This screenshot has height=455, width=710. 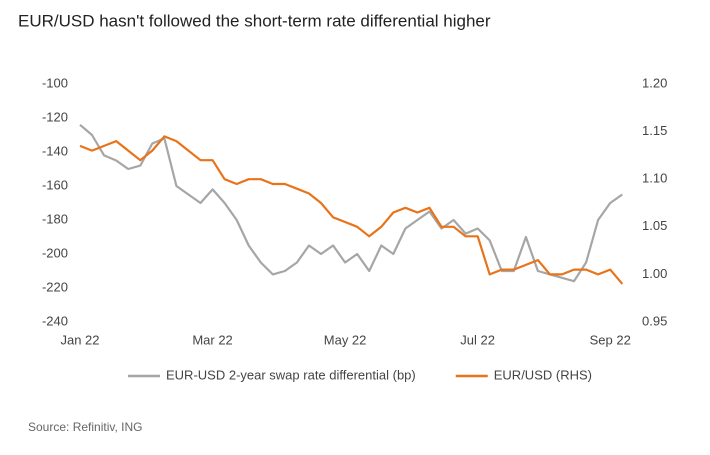 I want to click on y-tick-label: -200, so click(x=55, y=252).